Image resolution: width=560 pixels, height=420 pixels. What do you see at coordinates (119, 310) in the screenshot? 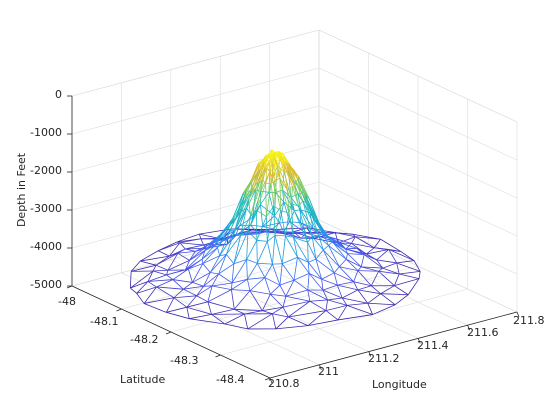
I see `y-tick-mark` at bounding box center [119, 310].